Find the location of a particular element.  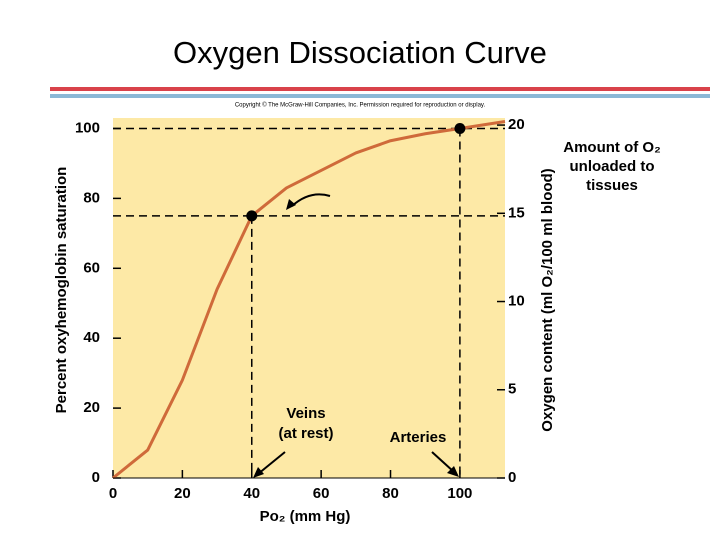

x-tick-label: 60 is located at coordinates (321, 493).